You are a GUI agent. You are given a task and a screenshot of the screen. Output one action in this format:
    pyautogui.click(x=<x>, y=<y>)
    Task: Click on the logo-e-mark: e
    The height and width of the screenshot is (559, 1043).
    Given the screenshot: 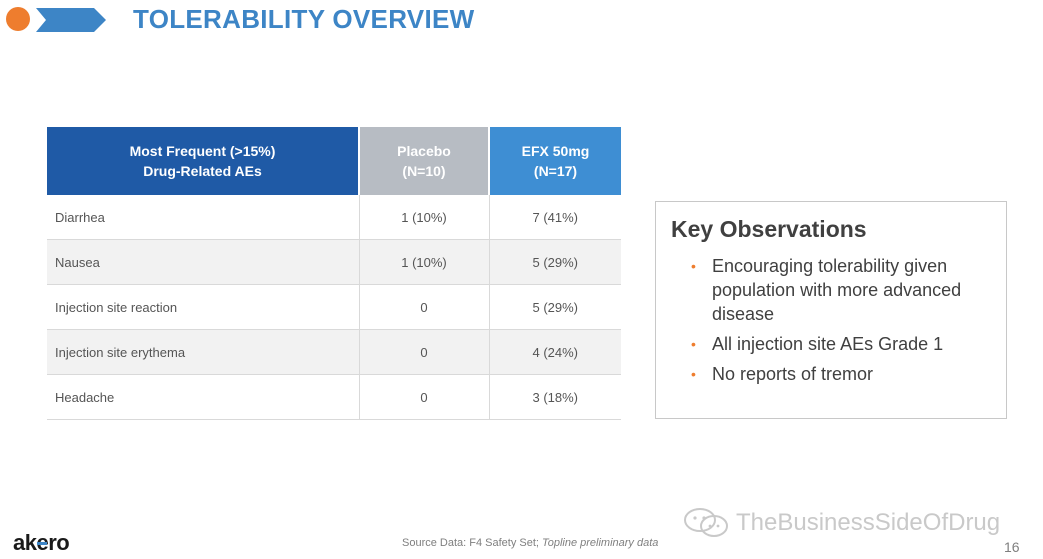 What is the action you would take?
    pyautogui.click(x=42, y=543)
    